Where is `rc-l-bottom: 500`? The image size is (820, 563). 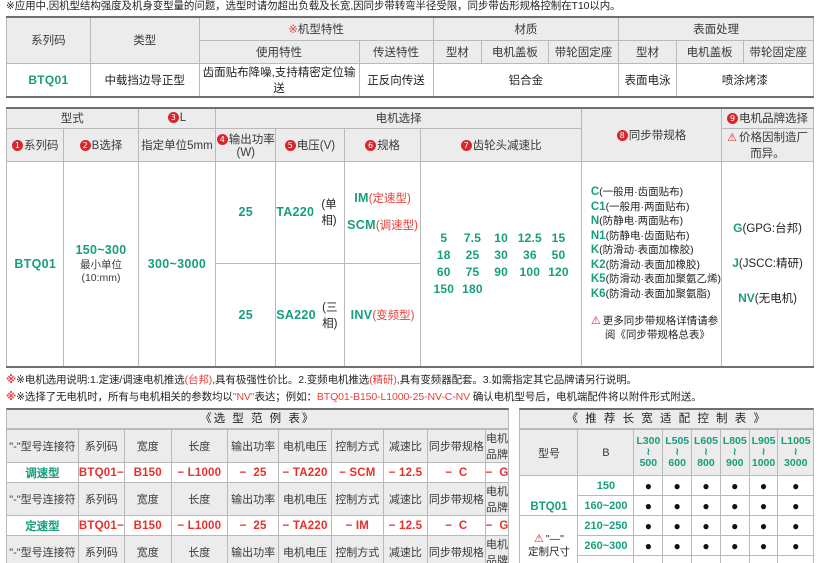
rc-l-bottom: 500 is located at coordinates (648, 463).